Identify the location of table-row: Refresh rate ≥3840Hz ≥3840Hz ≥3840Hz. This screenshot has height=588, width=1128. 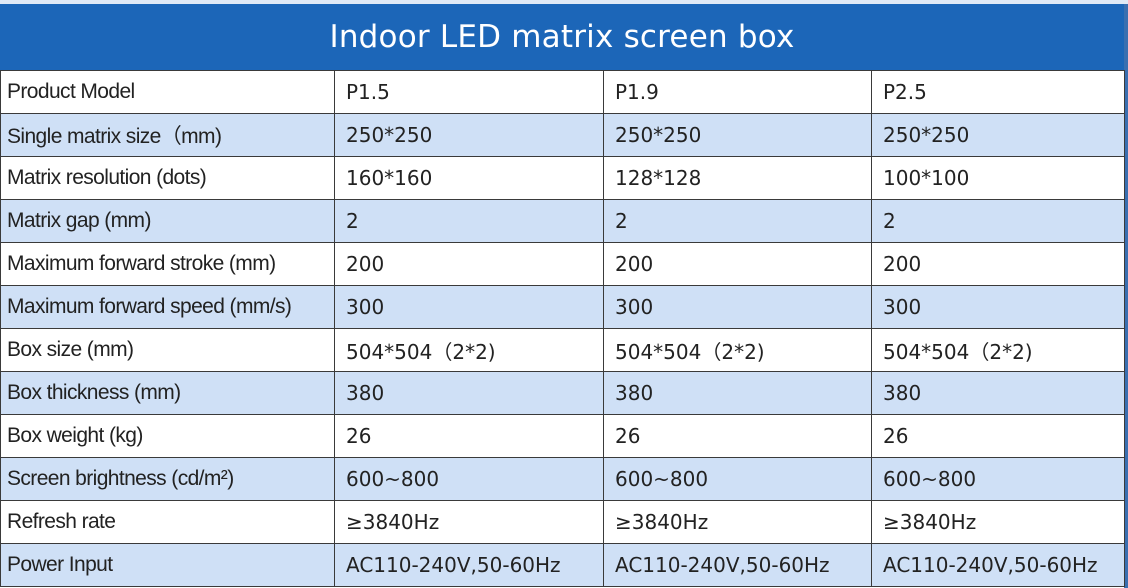
(562, 522).